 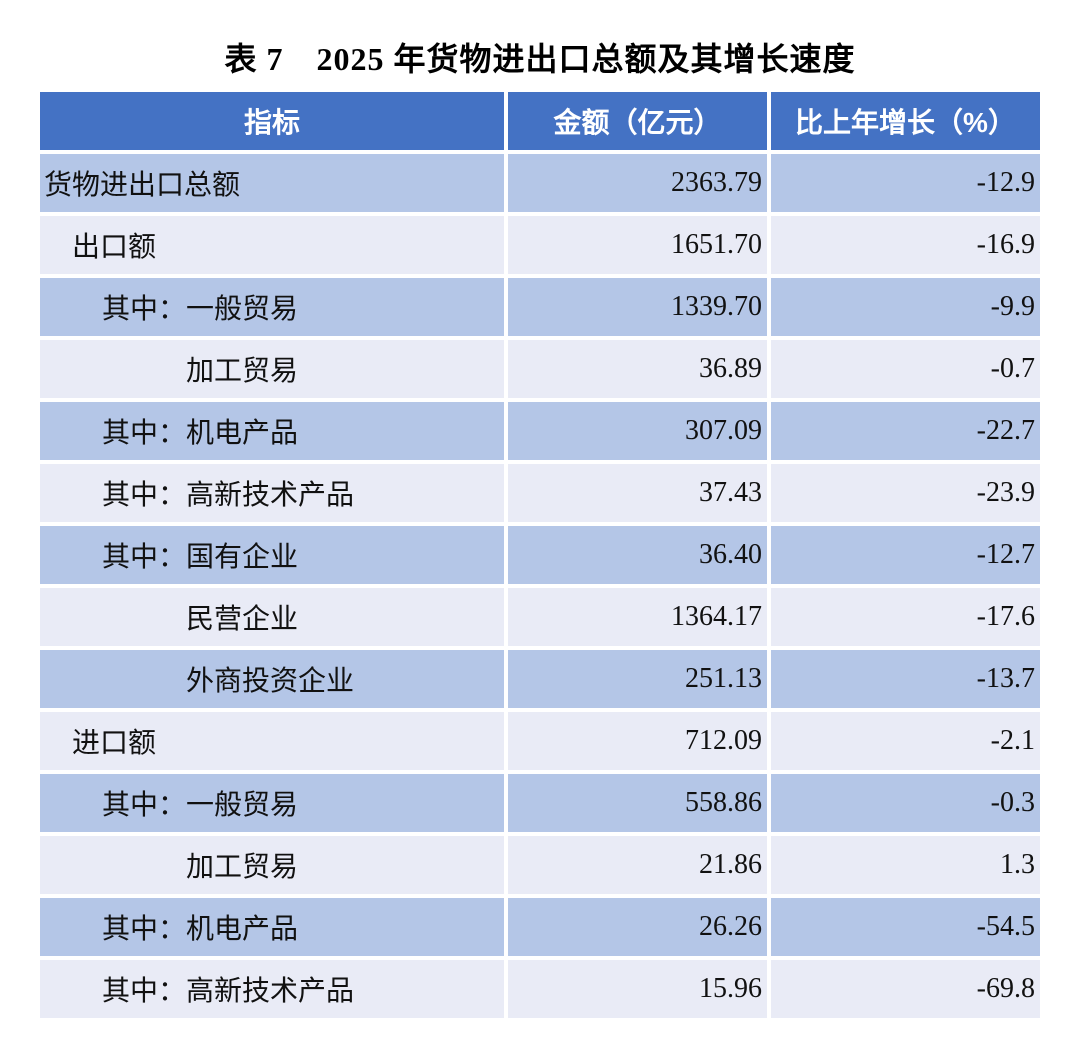 I want to click on table-header-row: 指标 金额（亿元） 比上年增长（%）, so click(x=540, y=121).